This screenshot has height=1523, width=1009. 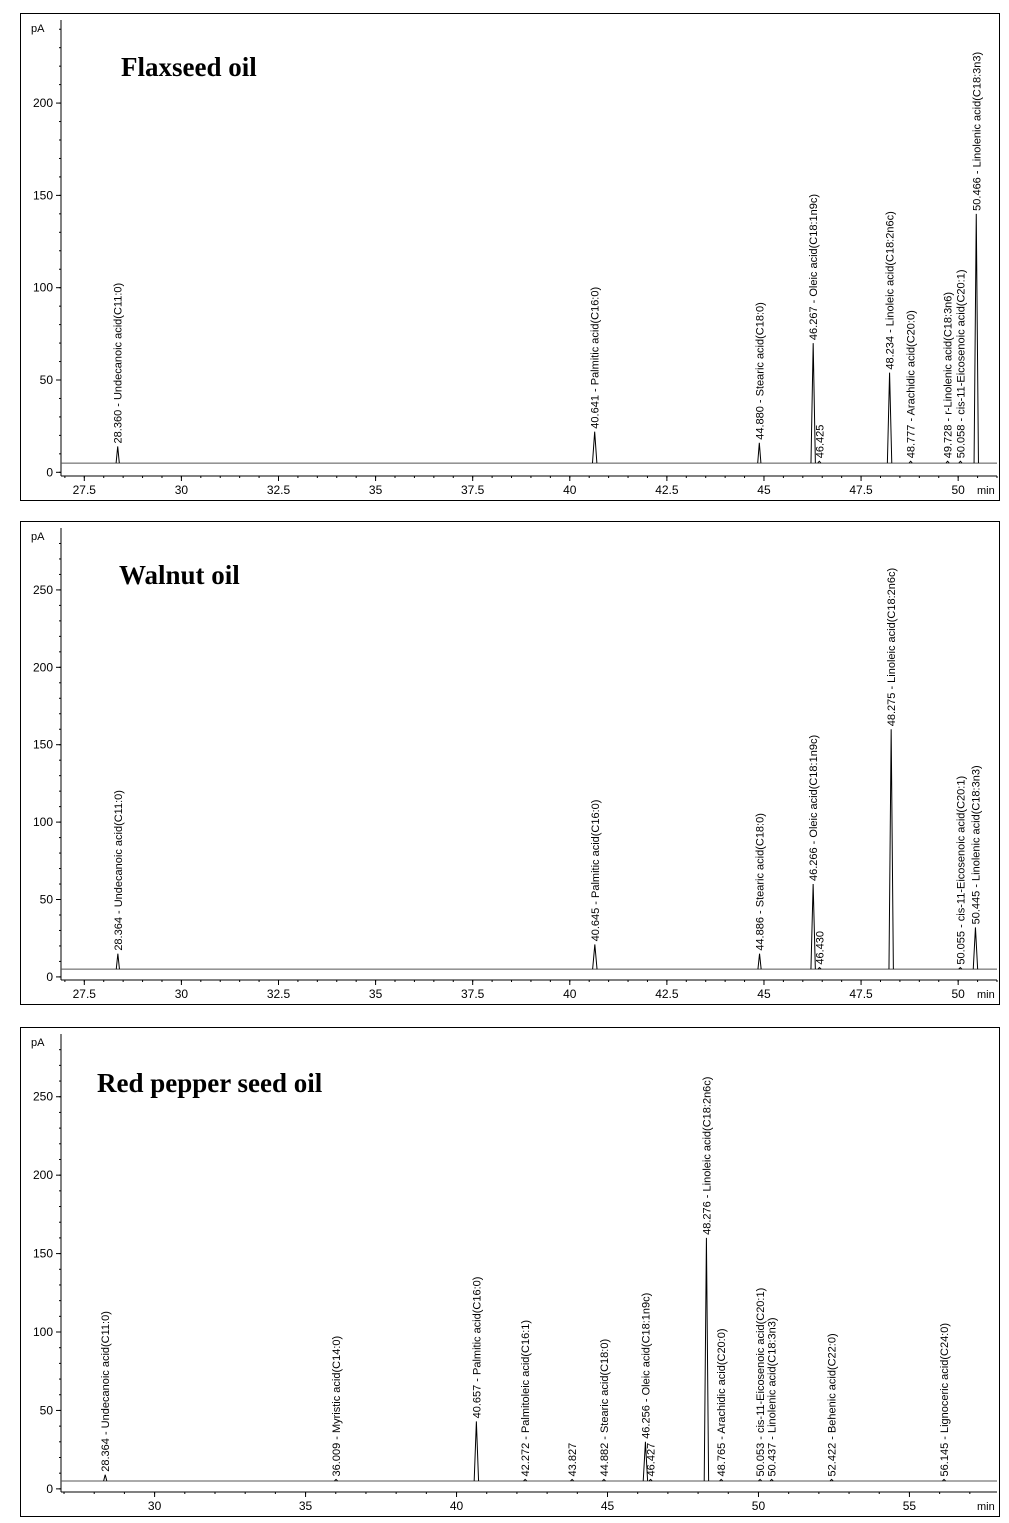 I want to click on x-tick-label: 47.5, so click(x=861, y=490).